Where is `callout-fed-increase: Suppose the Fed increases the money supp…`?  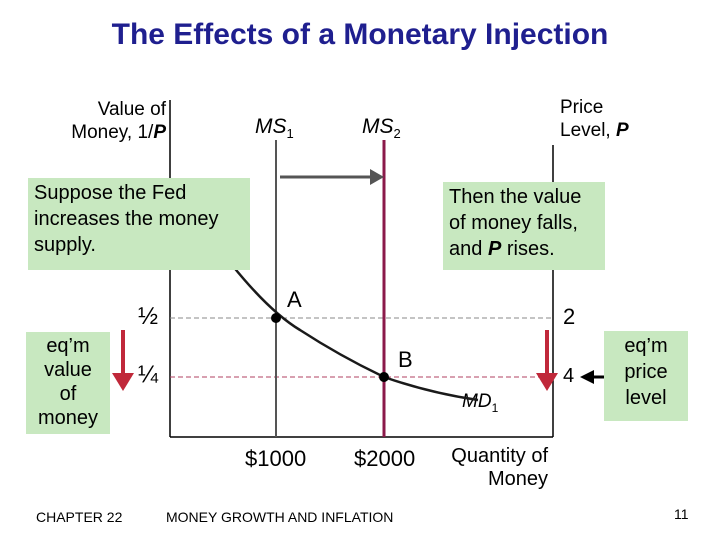
callout-fed-increase: Suppose the Fed increases the money supp… is located at coordinates (139, 224).